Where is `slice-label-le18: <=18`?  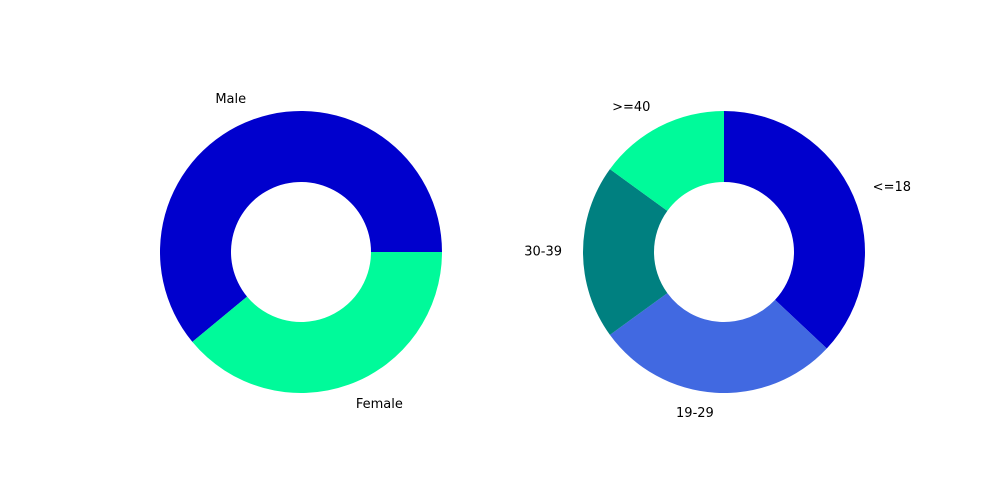 slice-label-le18: <=18 is located at coordinates (892, 187).